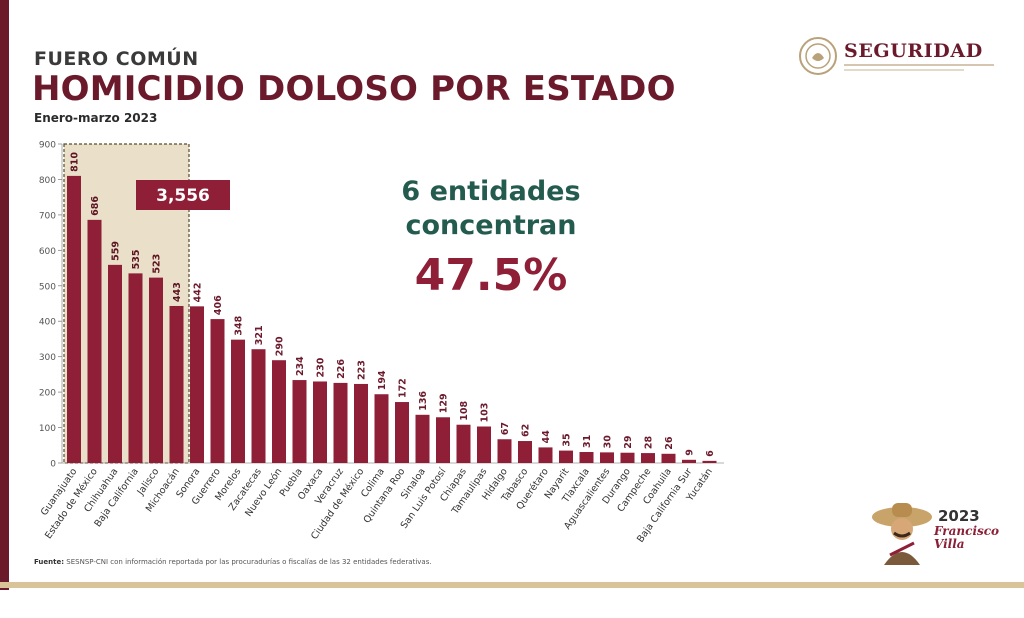 The width and height of the screenshot is (1024, 618). What do you see at coordinates (546, 437) in the screenshot?
I see `bar-value-label: 44` at bounding box center [546, 437].